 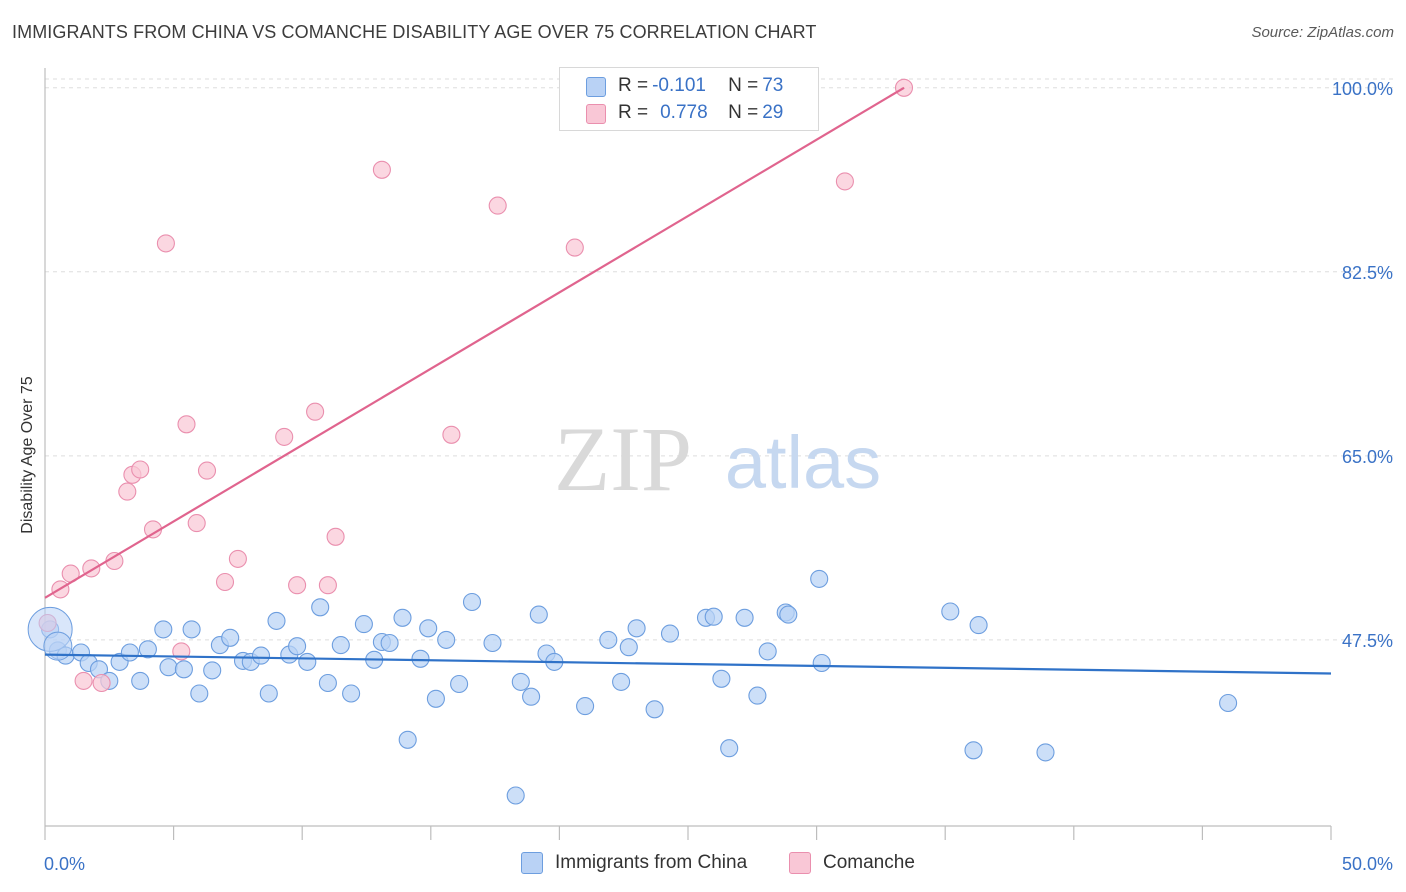 I want to click on legend-item-comanche: Comanche, so click(x=852, y=863).